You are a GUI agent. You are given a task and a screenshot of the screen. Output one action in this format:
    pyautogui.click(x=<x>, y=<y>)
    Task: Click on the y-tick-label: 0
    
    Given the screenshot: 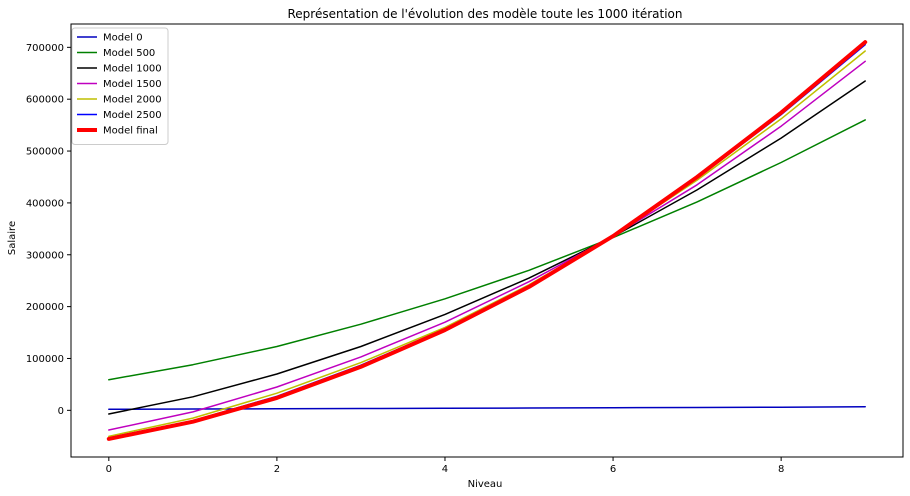 What is the action you would take?
    pyautogui.click(x=61, y=411)
    